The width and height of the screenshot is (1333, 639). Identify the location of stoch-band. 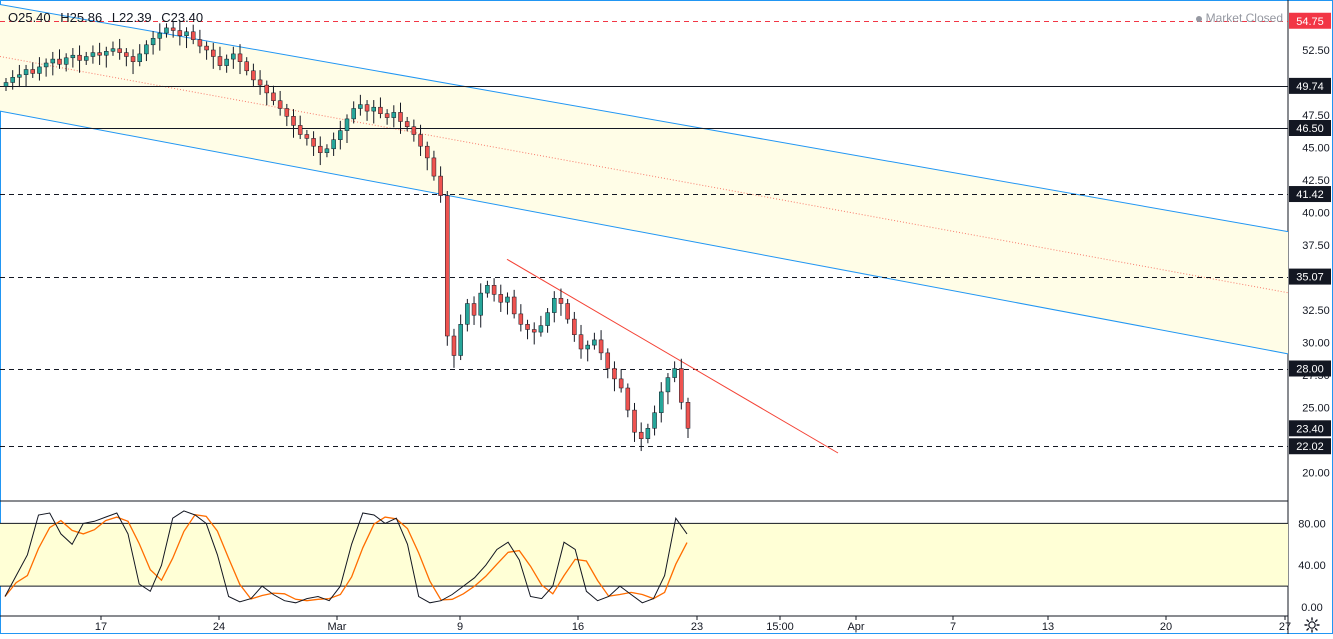
(644, 555).